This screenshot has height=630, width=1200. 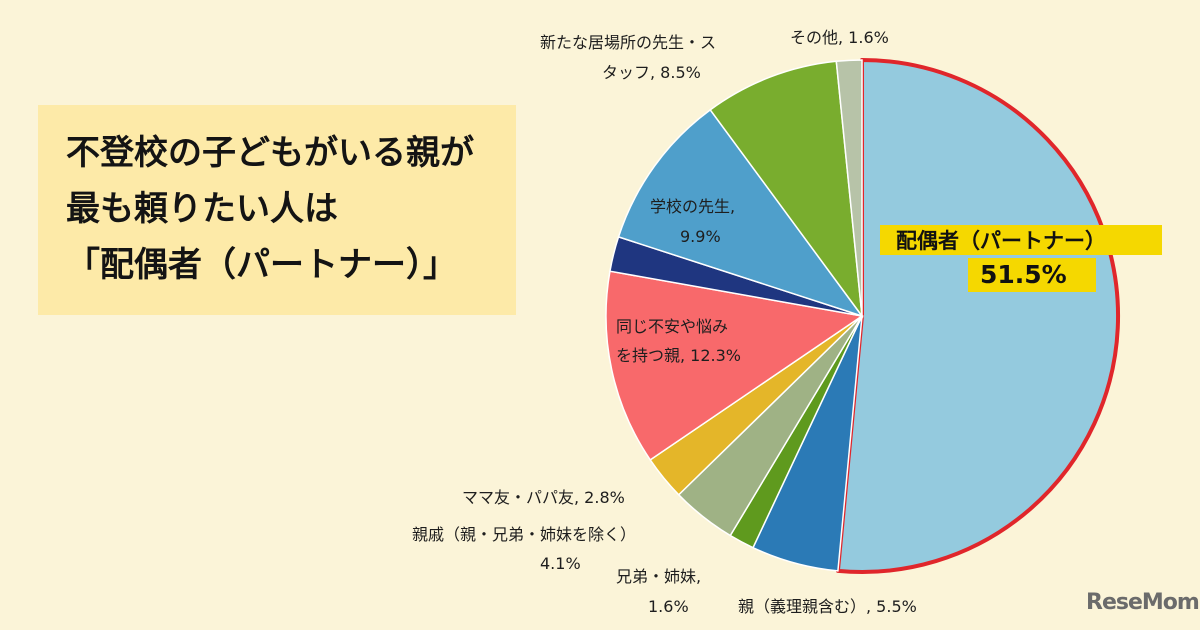 I want to click on slice-label-newplace: 新たな居場所の先生・ス, so click(x=628, y=42).